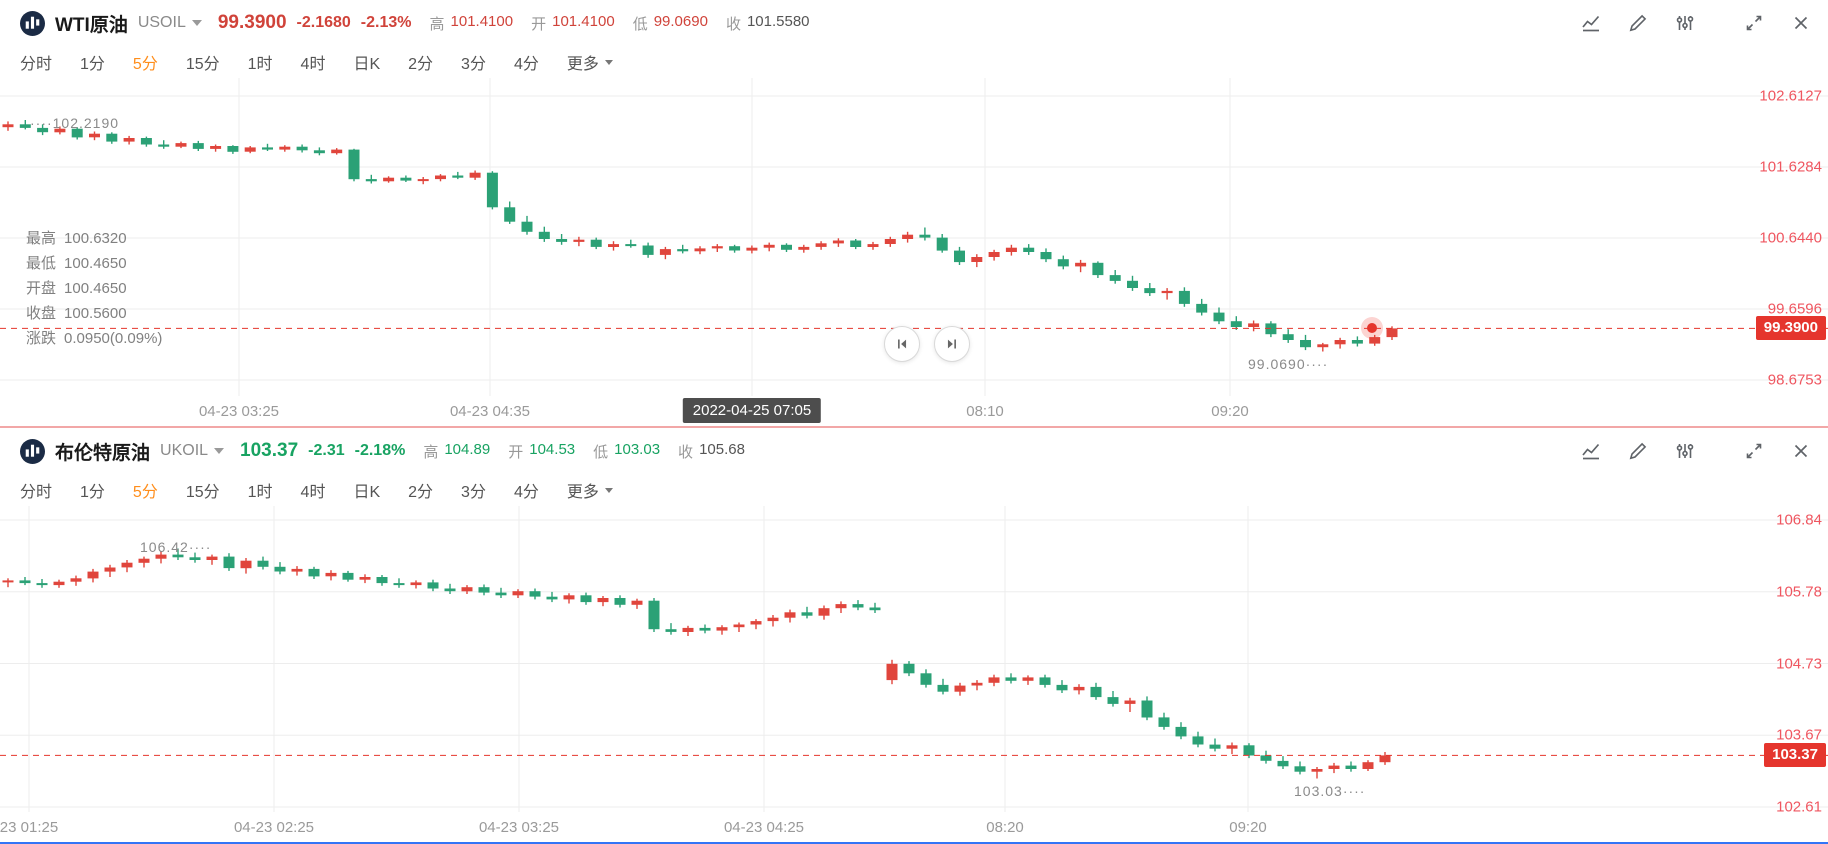 The width and height of the screenshot is (1828, 844). I want to click on symbol-label: UKOIL, so click(184, 450).